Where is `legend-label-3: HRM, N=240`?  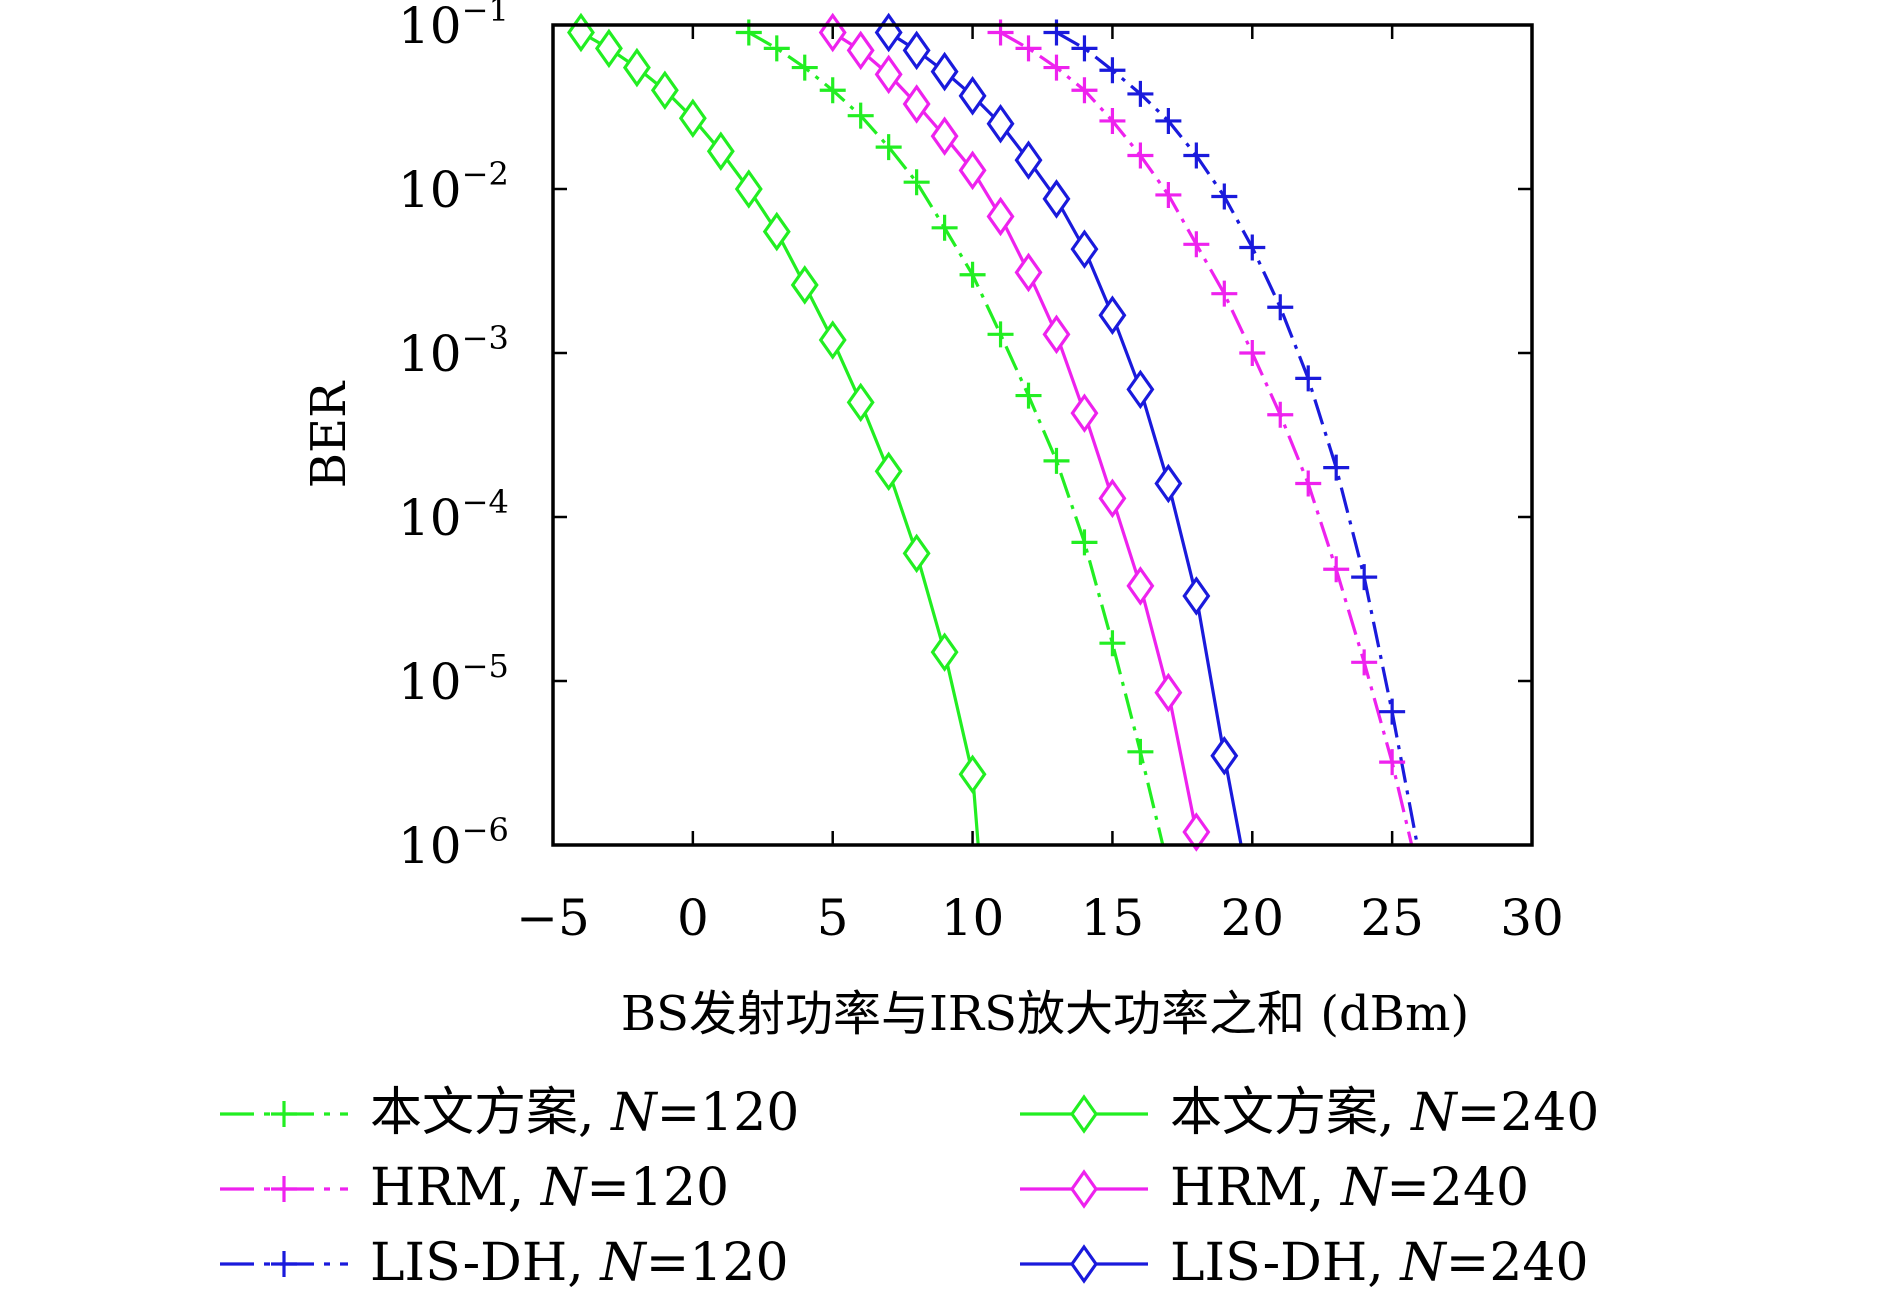
legend-label-3: HRM, N=240 is located at coordinates (1349, 1188).